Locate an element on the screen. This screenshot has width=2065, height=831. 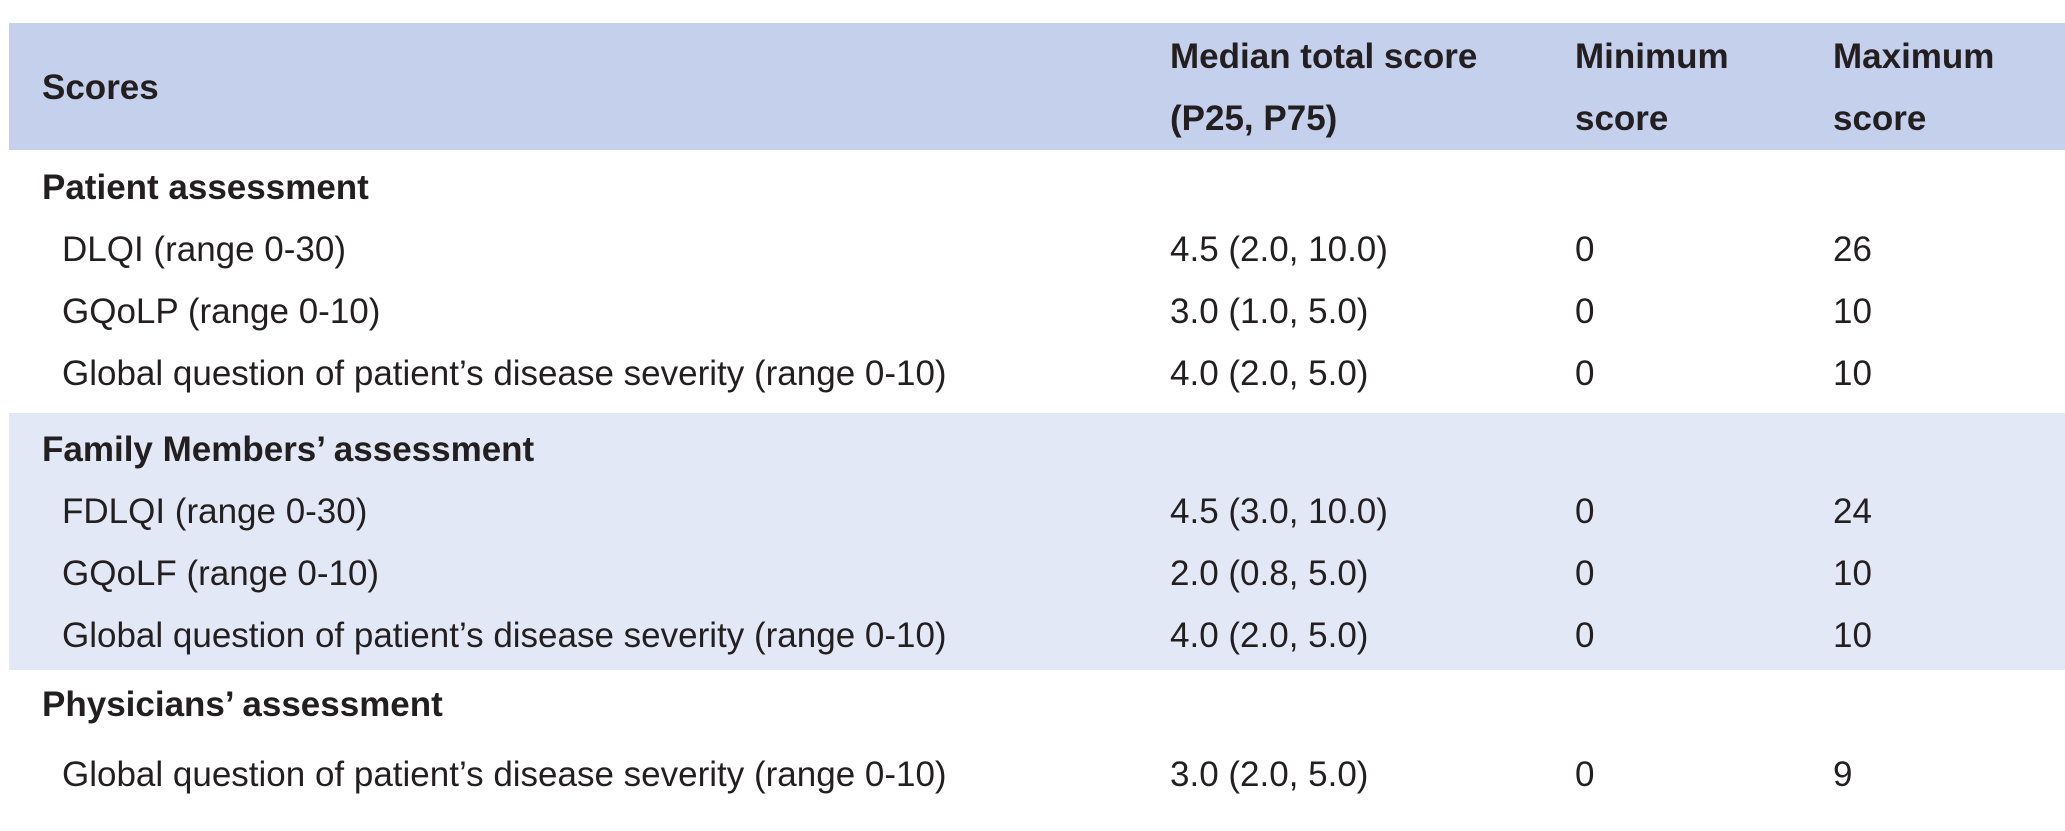
row-median: 4.5 (2.0, 10.0) is located at coordinates (1279, 249).